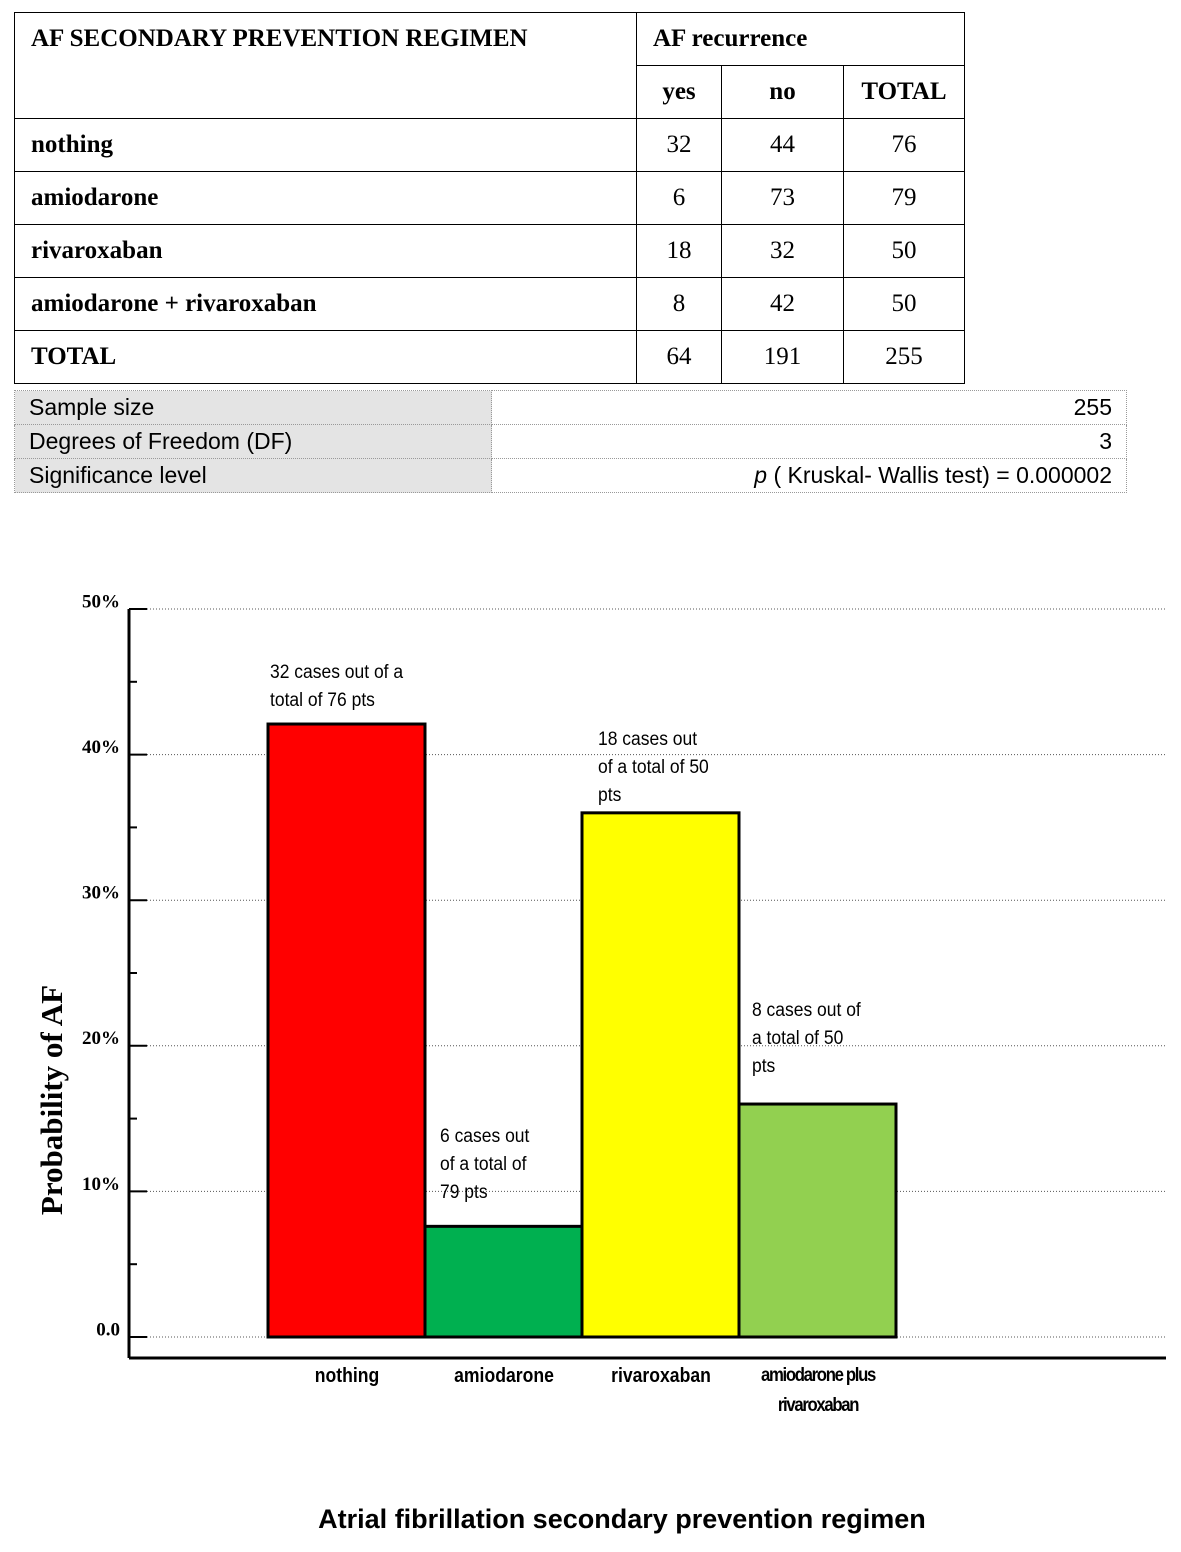  Describe the element at coordinates (484, 1135) in the screenshot. I see `data-annotation: 6 cases out` at that location.